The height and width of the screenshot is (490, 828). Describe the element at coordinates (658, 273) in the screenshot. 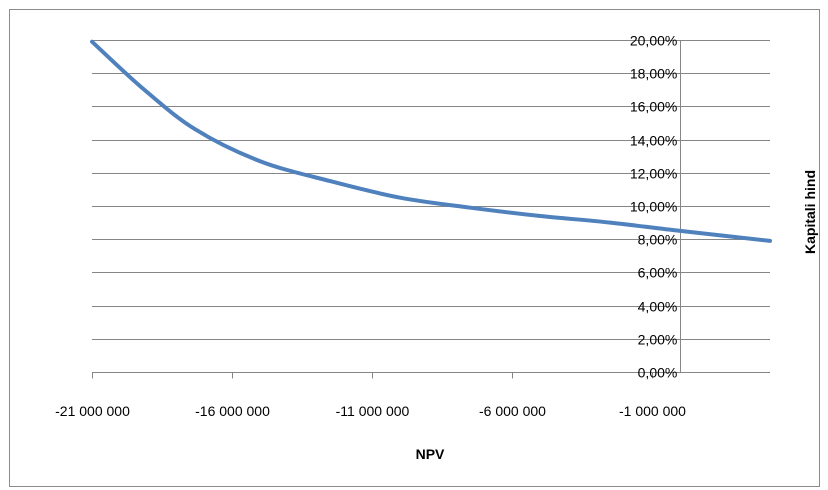

I see `y-tick-label: 6,00%` at that location.